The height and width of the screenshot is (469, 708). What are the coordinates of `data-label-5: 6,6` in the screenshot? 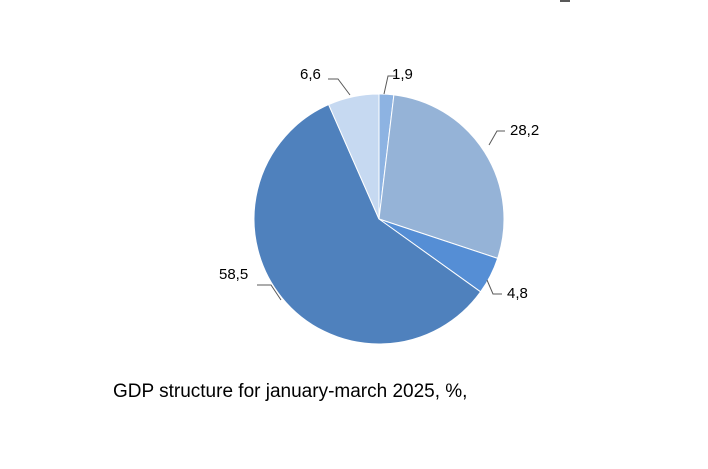 It's located at (310, 74).